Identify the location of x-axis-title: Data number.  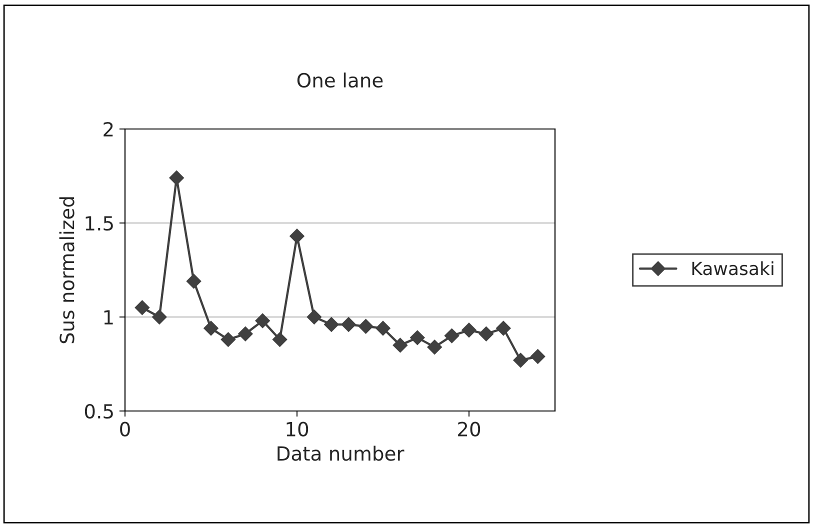
(341, 453).